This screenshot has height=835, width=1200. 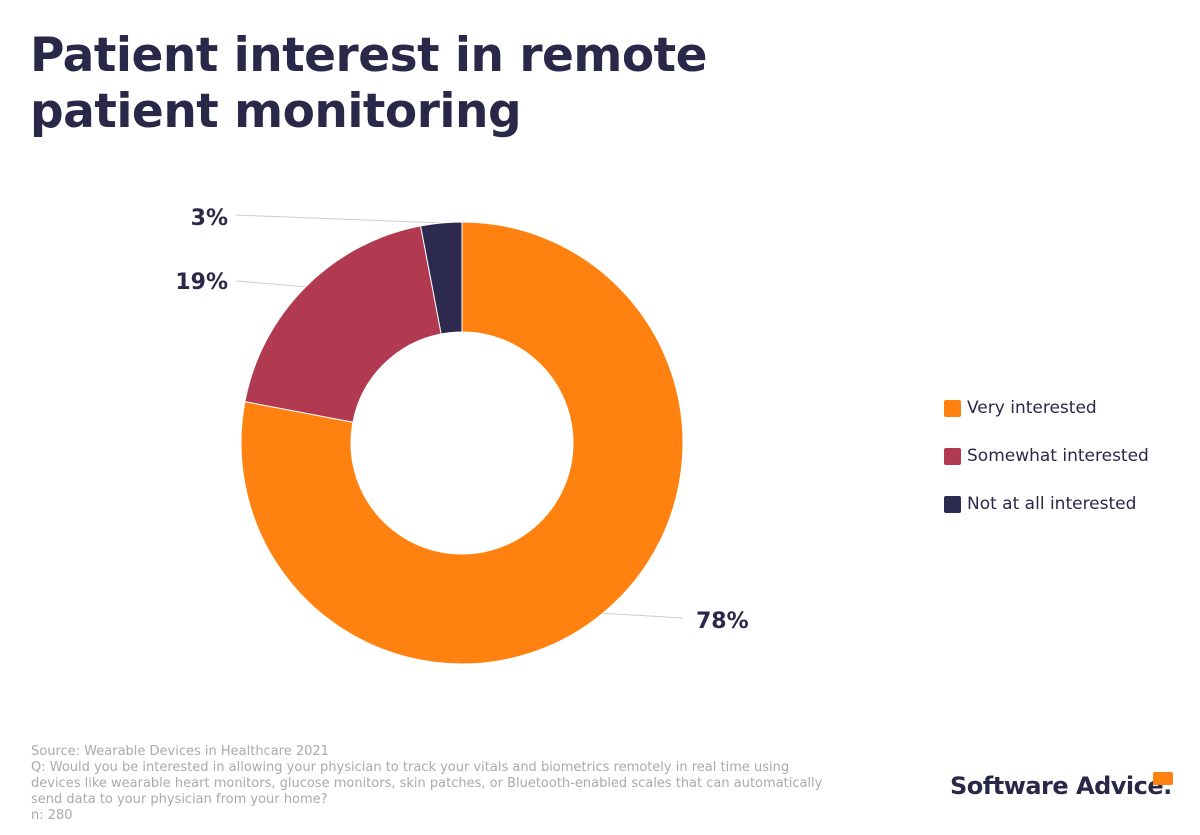 What do you see at coordinates (201, 282) in the screenshot?
I see `data-label: 19%` at bounding box center [201, 282].